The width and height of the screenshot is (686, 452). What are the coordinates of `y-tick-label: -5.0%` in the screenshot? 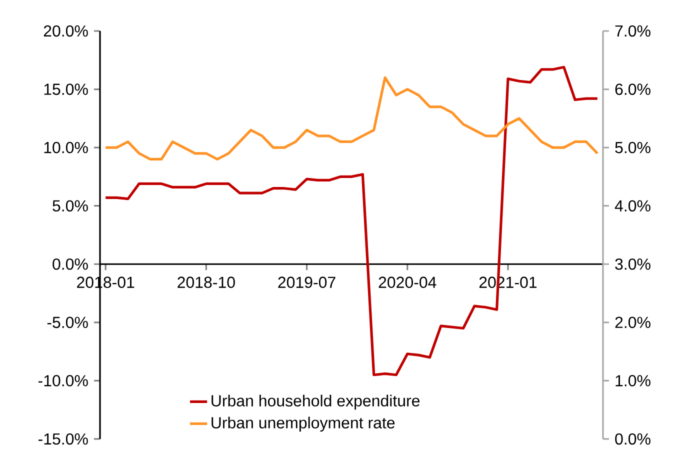 It's located at (67, 322).